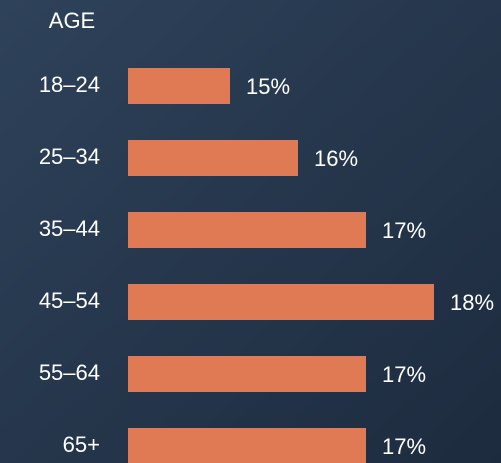 The image size is (501, 463). I want to click on category-label: 55–64, so click(69, 372).